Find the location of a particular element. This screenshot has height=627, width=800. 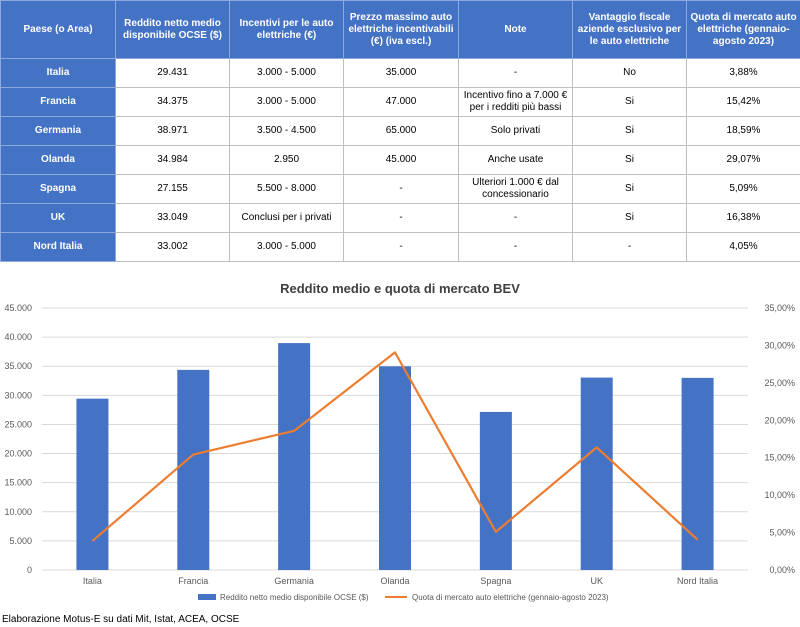

table-cell: 2.950 is located at coordinates (286, 160).